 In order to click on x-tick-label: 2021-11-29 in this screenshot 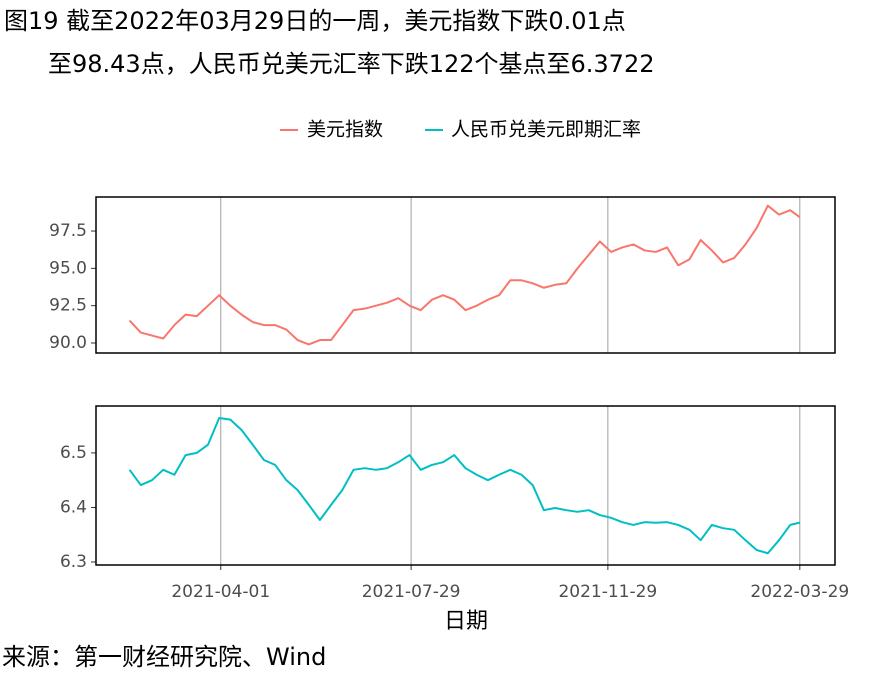, I will do `click(607, 592)`.